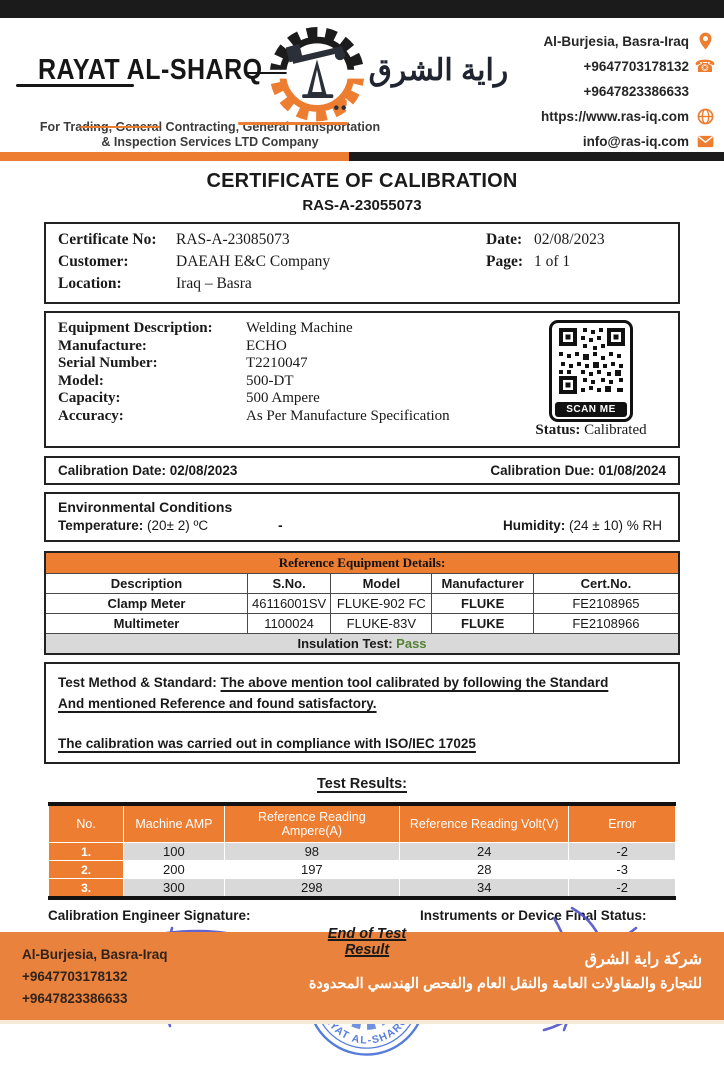 The height and width of the screenshot is (1075, 724). What do you see at coordinates (75, 998) in the screenshot?
I see `footer-phone2: +9647823386633` at bounding box center [75, 998].